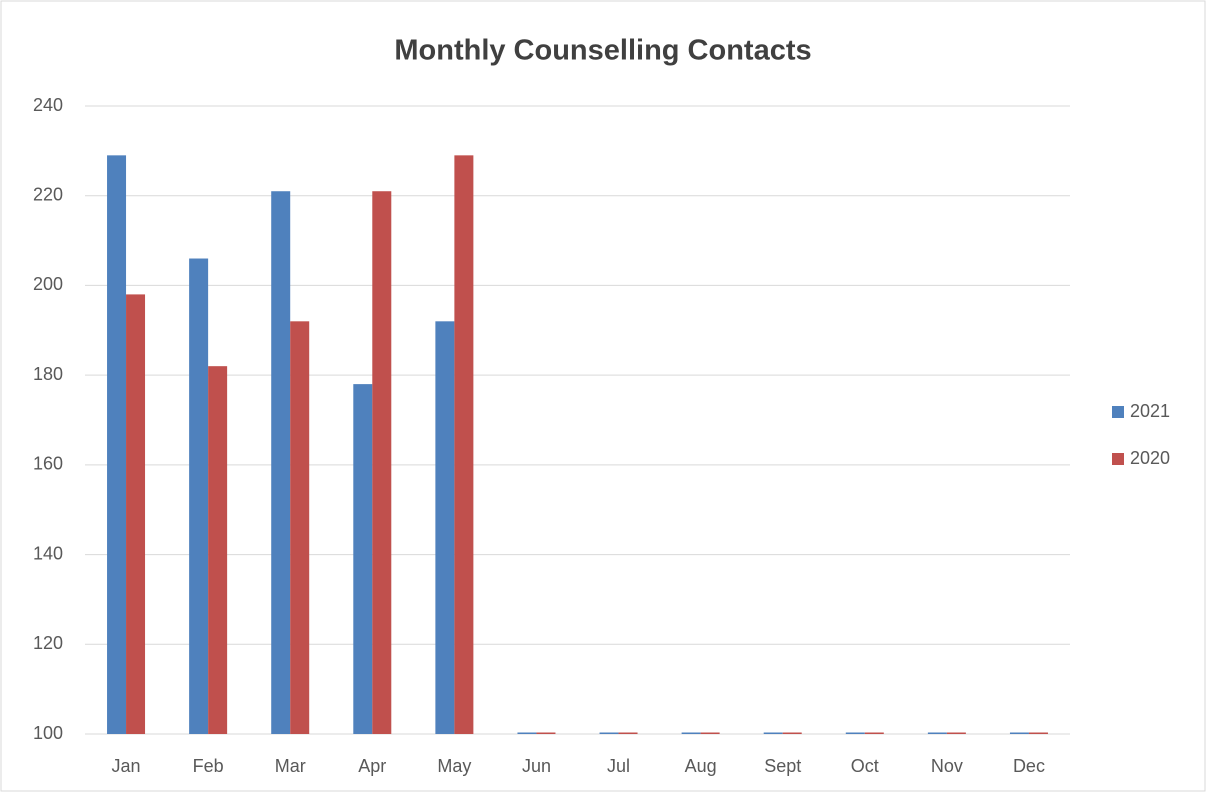 Image resolution: width=1206 pixels, height=792 pixels. What do you see at coordinates (536, 766) in the screenshot?
I see `x-tick-label: Jun` at bounding box center [536, 766].